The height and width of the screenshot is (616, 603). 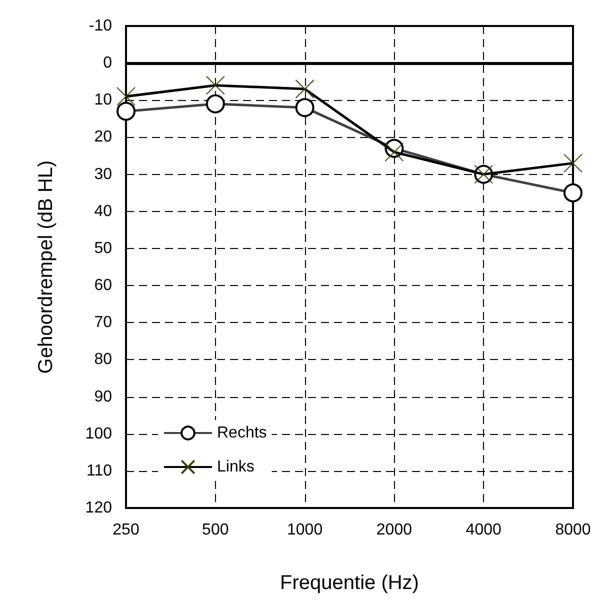 I want to click on y-tick-label: 40, so click(x=103, y=211).